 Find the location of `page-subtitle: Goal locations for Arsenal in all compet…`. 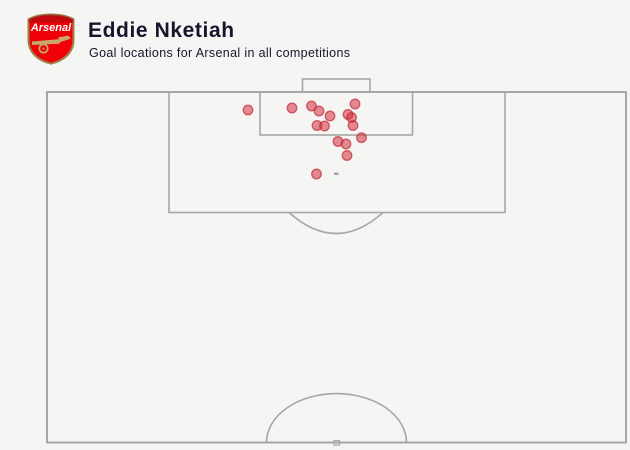

page-subtitle: Goal locations for Arsenal in all compet… is located at coordinates (220, 53).